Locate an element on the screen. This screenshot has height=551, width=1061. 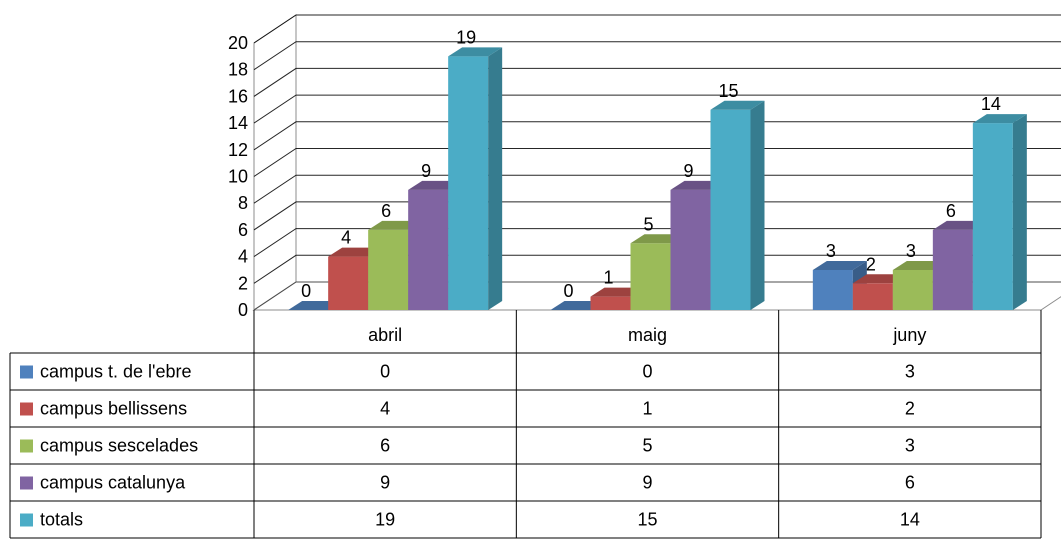
y-tick-label: 10 is located at coordinates (238, 177).